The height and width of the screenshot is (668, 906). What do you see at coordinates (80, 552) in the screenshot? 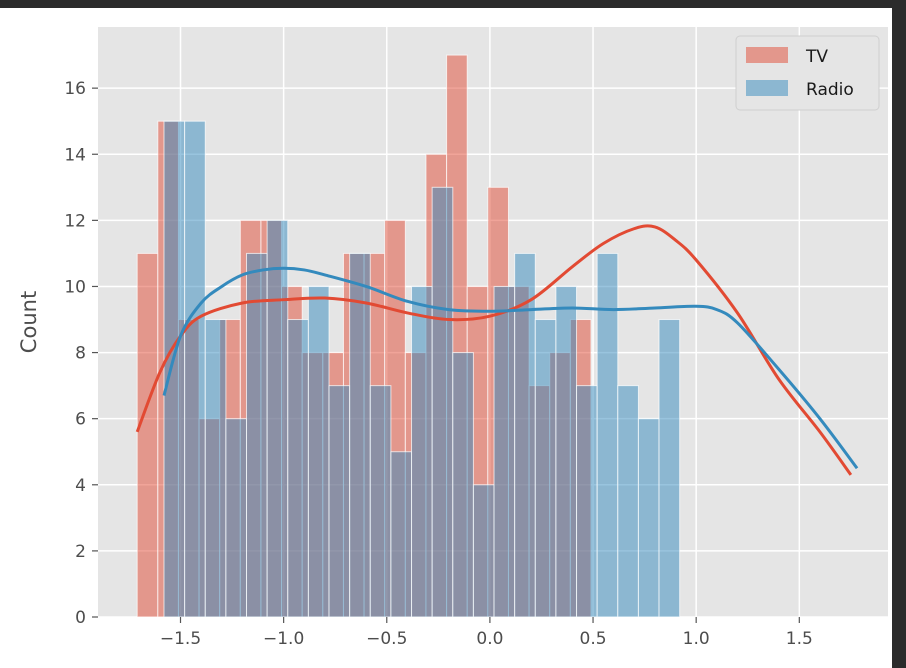
I see `y-tick-label: 2` at bounding box center [80, 552].